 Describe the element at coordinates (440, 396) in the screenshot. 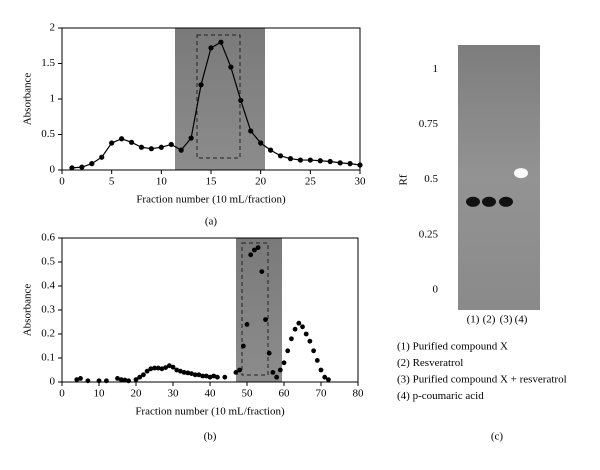

I see `legend-note: (4) p-coumaric acid` at that location.